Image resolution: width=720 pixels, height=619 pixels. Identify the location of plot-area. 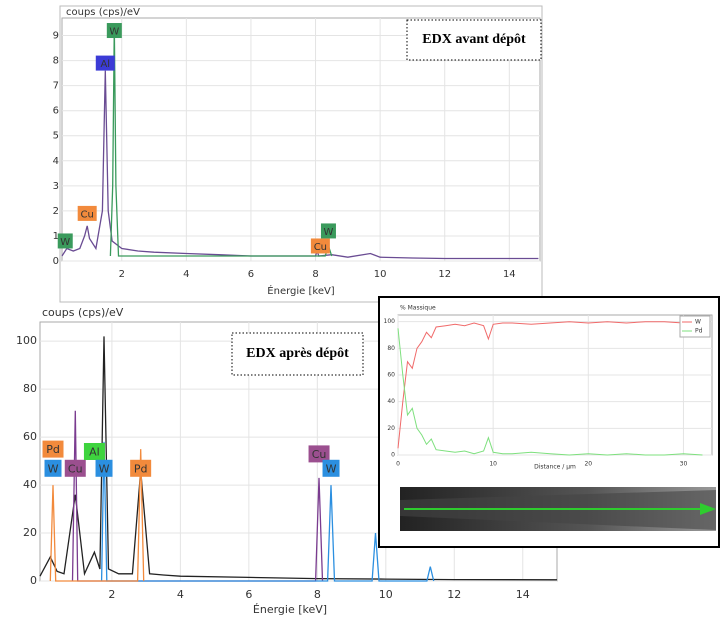
(555, 385).